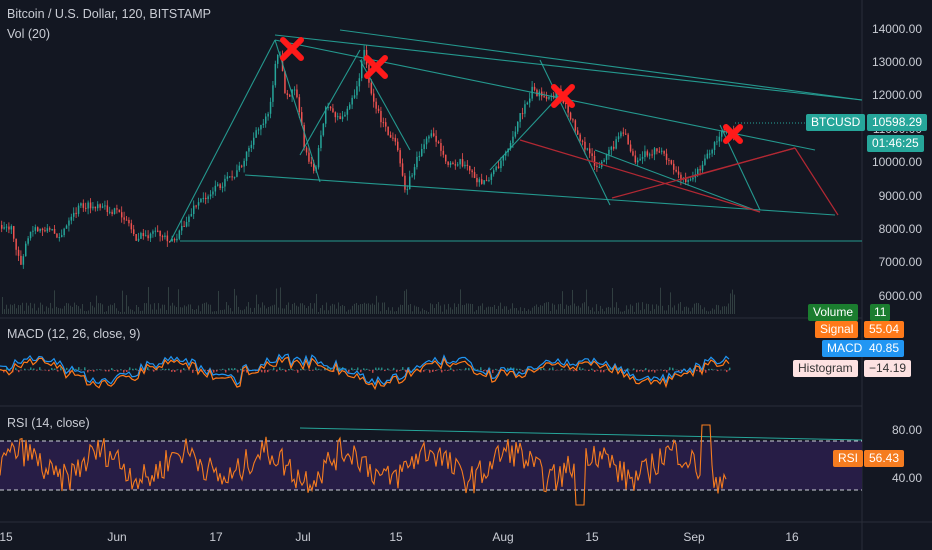  Describe the element at coordinates (74, 334) in the screenshot. I see `macd-legend: MACD (12, 26, close, 9)` at that location.